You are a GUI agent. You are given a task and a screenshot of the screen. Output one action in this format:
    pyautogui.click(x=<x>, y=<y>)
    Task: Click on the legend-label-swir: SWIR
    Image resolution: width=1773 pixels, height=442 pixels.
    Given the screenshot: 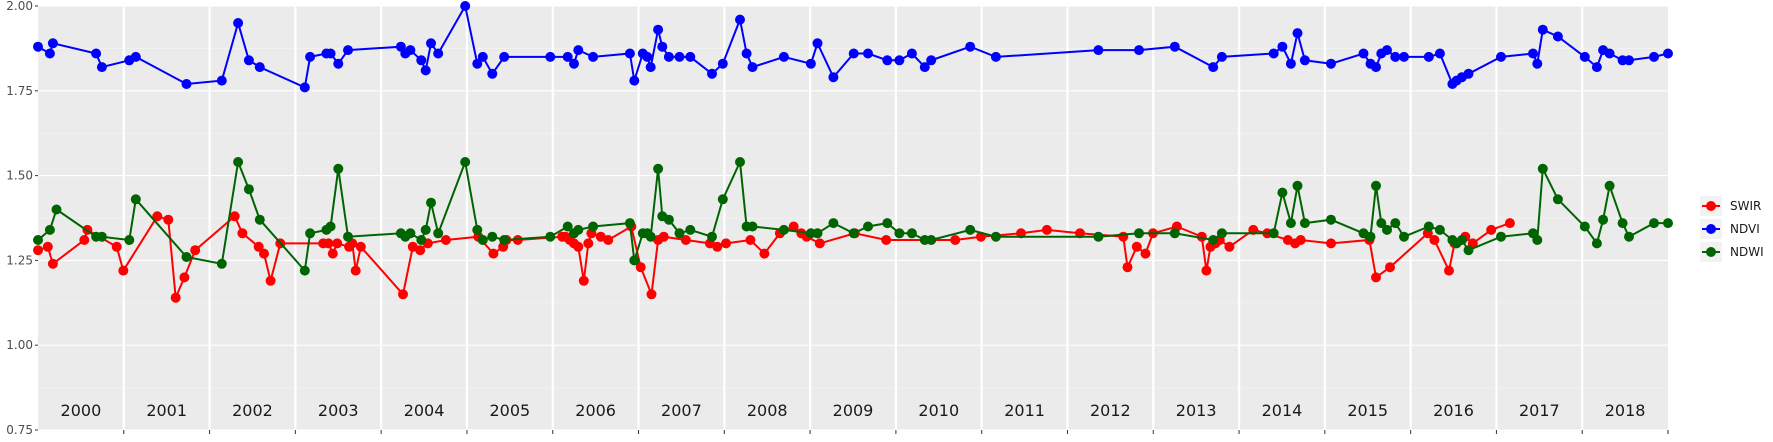 What is the action you would take?
    pyautogui.click(x=1745, y=206)
    